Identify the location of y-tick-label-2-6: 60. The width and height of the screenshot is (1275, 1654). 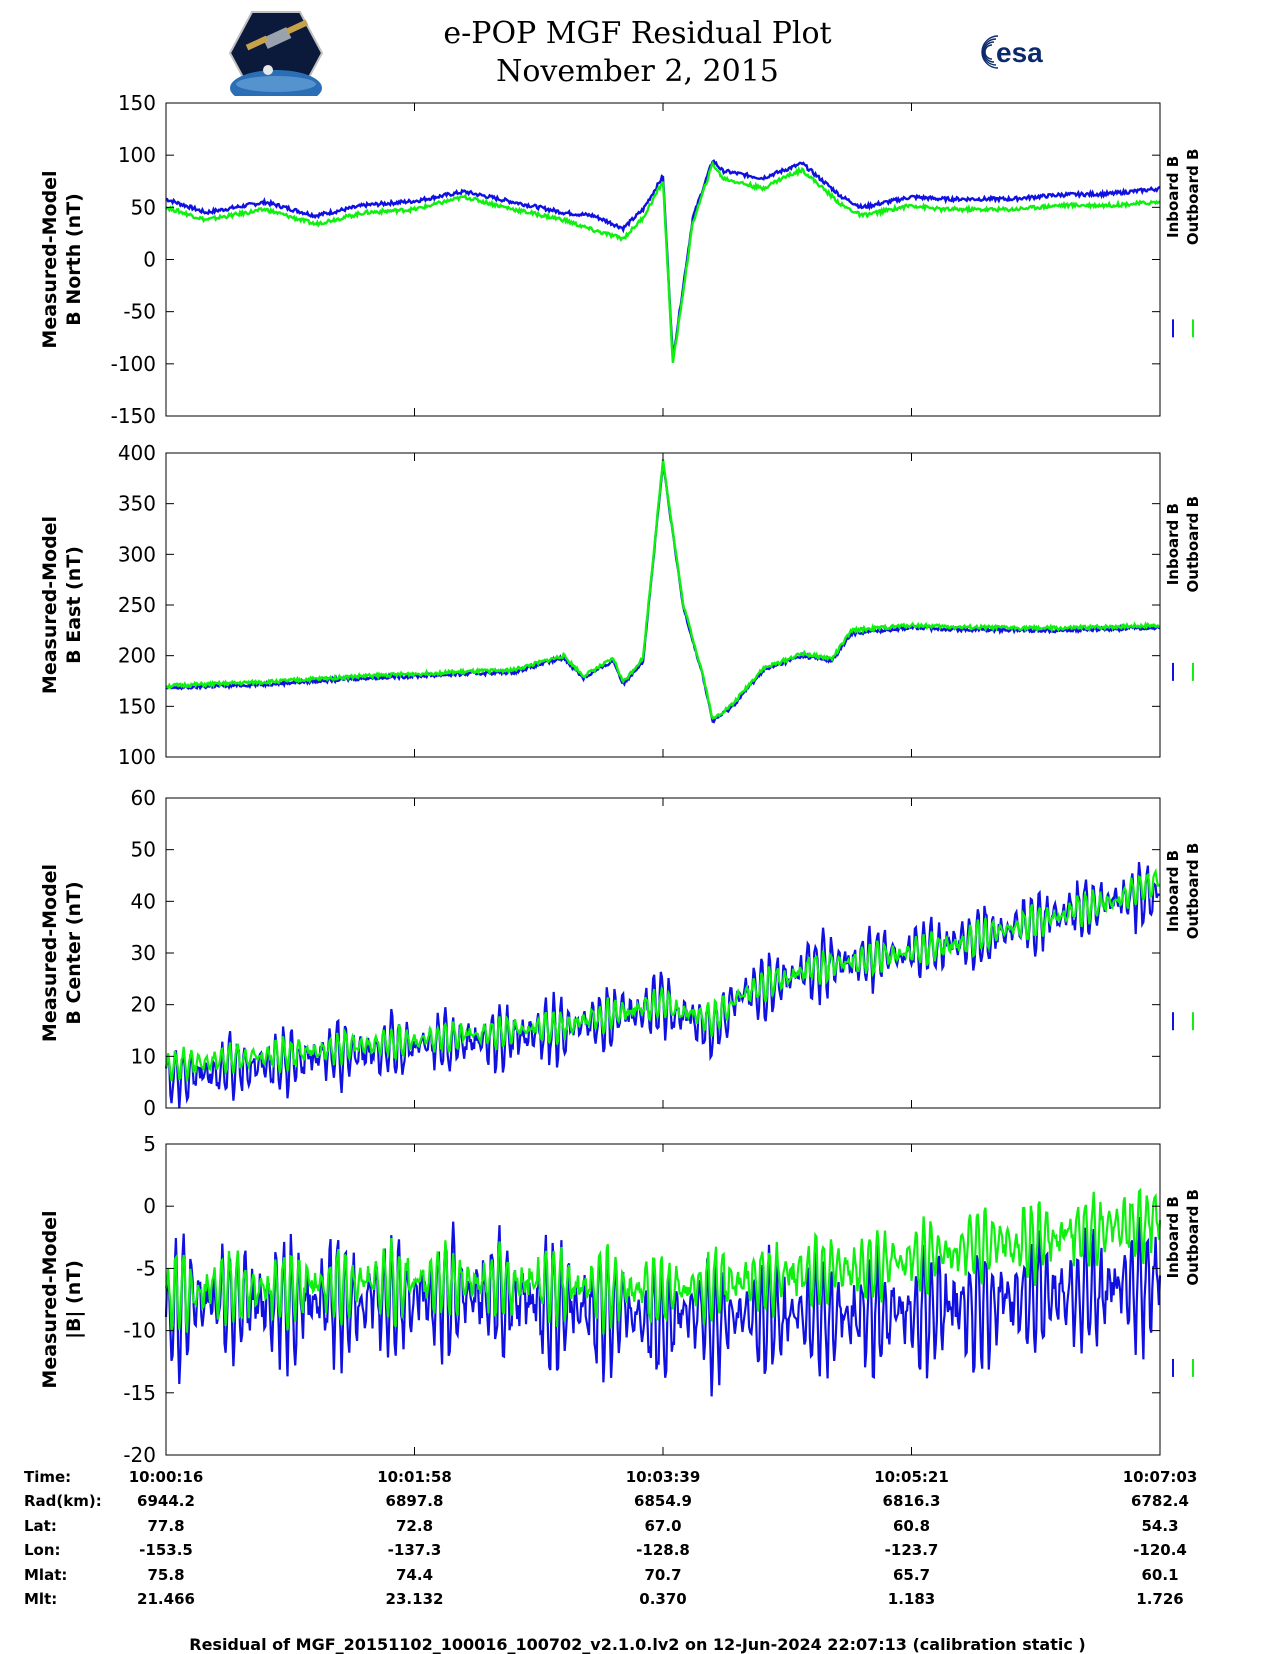
(143, 798).